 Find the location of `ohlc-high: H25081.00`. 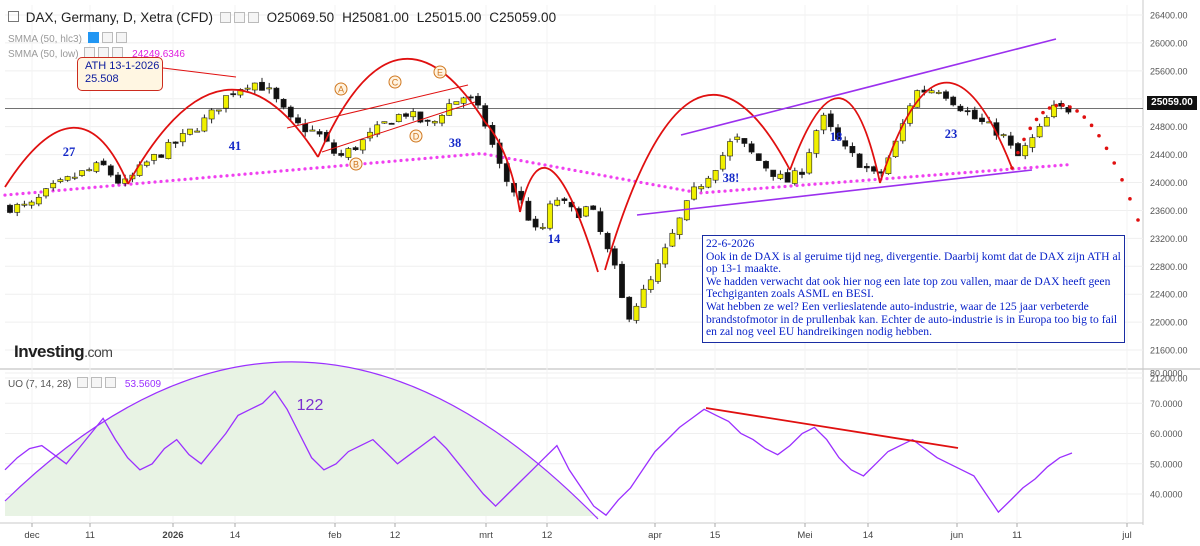

ohlc-high: H25081.00 is located at coordinates (376, 17).